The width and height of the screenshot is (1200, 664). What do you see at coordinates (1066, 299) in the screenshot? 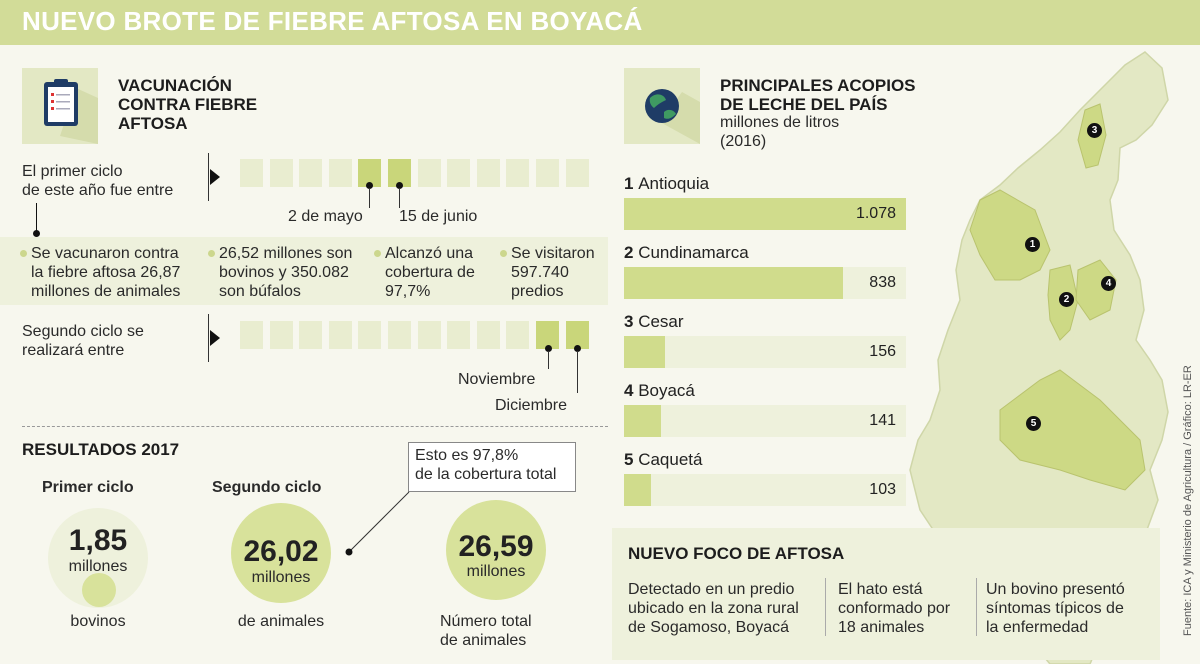
I see `map-pin-2: 2` at bounding box center [1066, 299].